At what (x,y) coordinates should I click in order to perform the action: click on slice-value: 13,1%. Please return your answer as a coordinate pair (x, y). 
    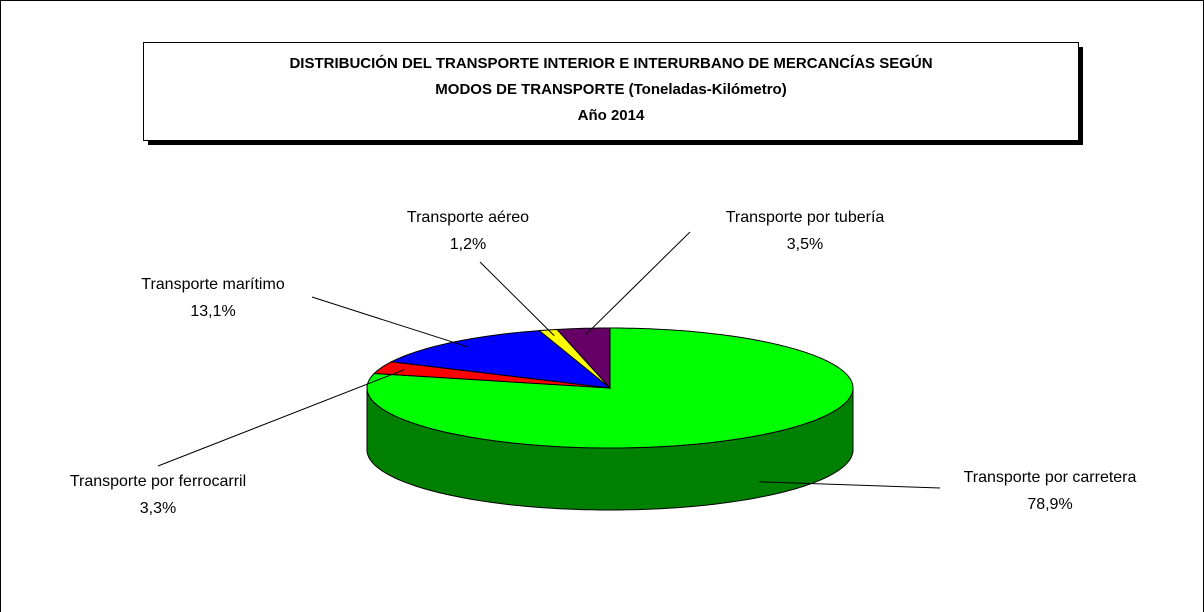
    Looking at the image, I should click on (212, 311).